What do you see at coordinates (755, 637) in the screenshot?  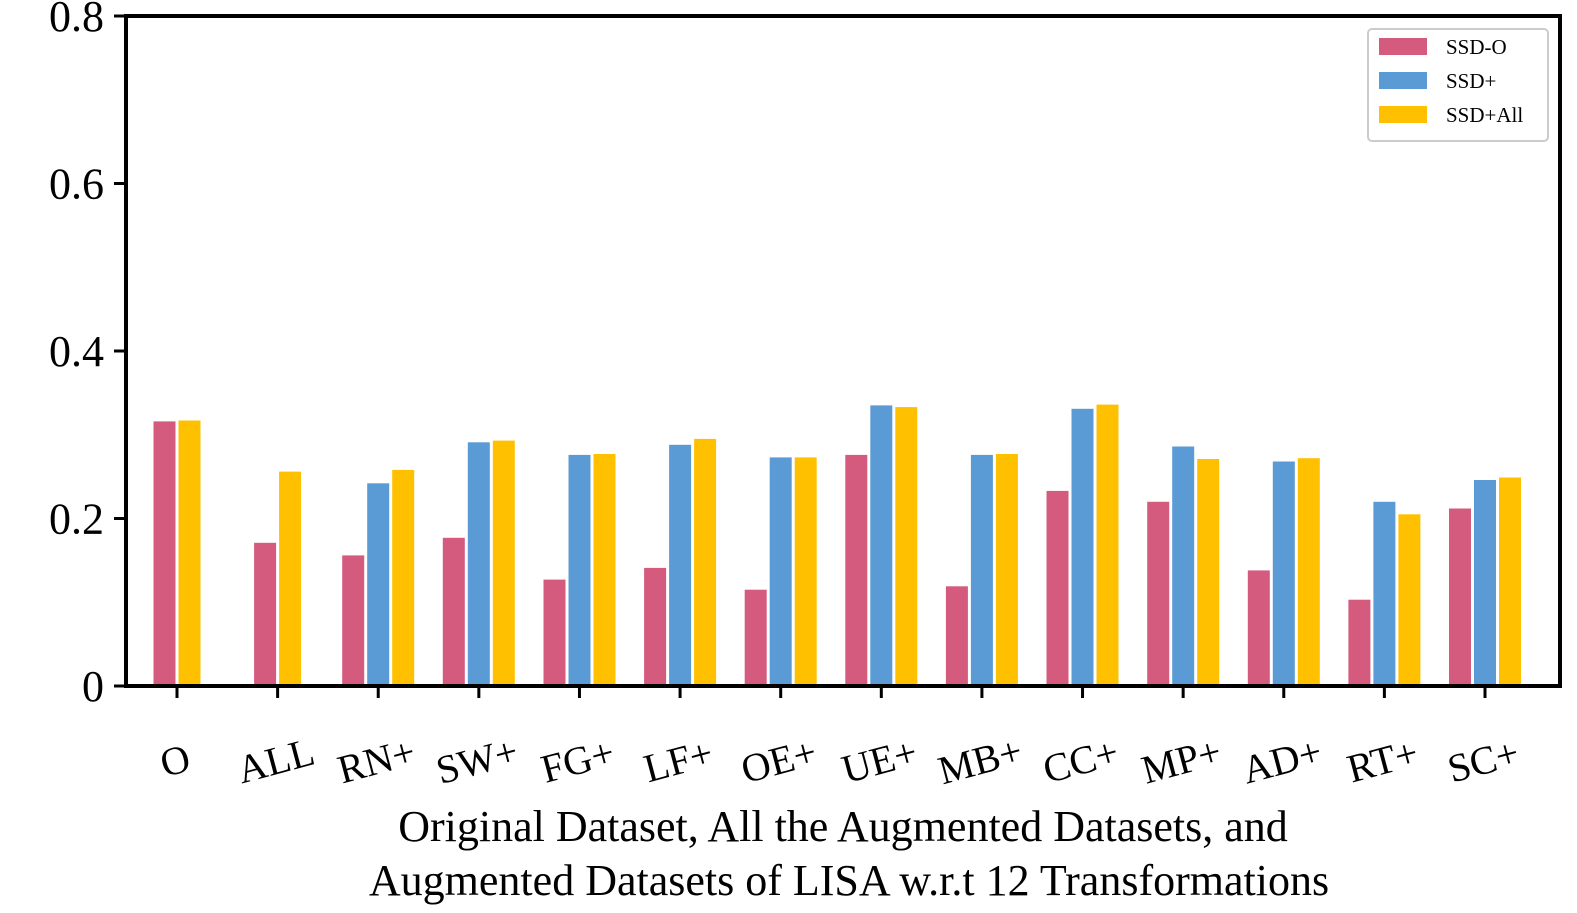 I see `bar-ssd-o-oe-` at bounding box center [755, 637].